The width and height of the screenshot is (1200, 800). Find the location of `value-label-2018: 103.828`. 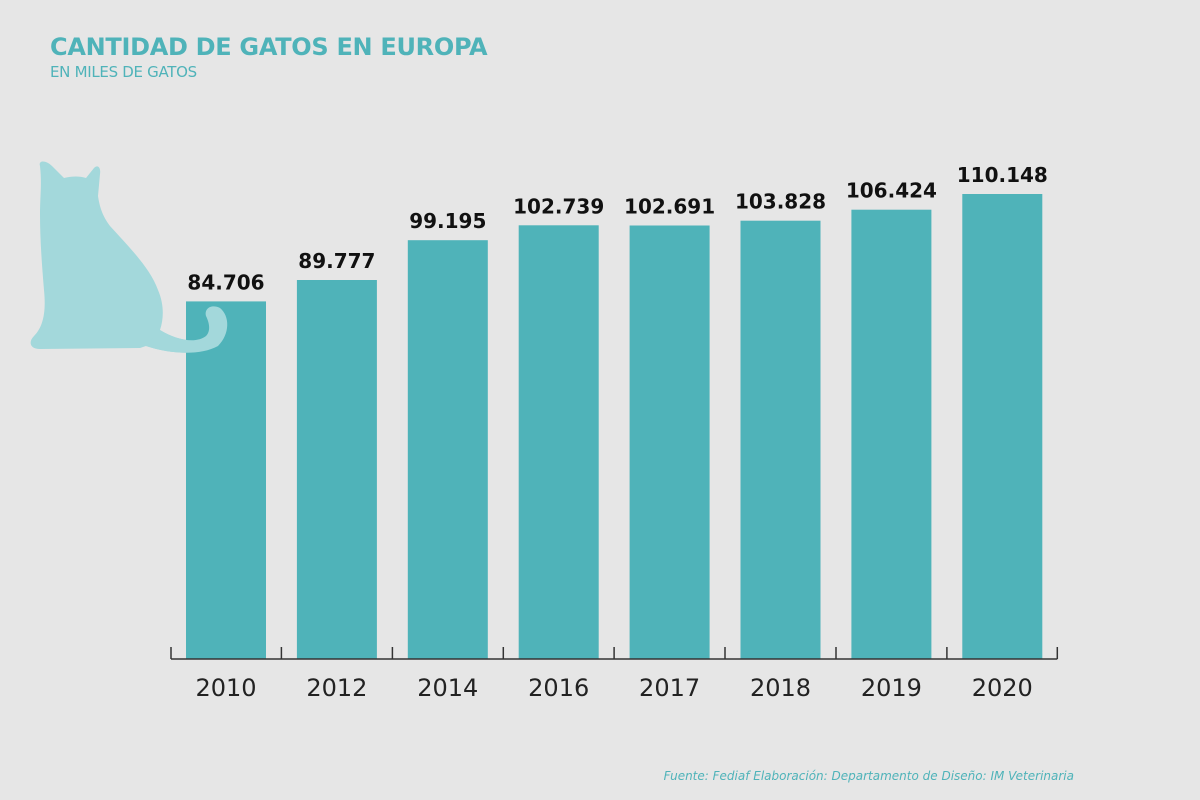

value-label-2018: 103.828 is located at coordinates (780, 202).